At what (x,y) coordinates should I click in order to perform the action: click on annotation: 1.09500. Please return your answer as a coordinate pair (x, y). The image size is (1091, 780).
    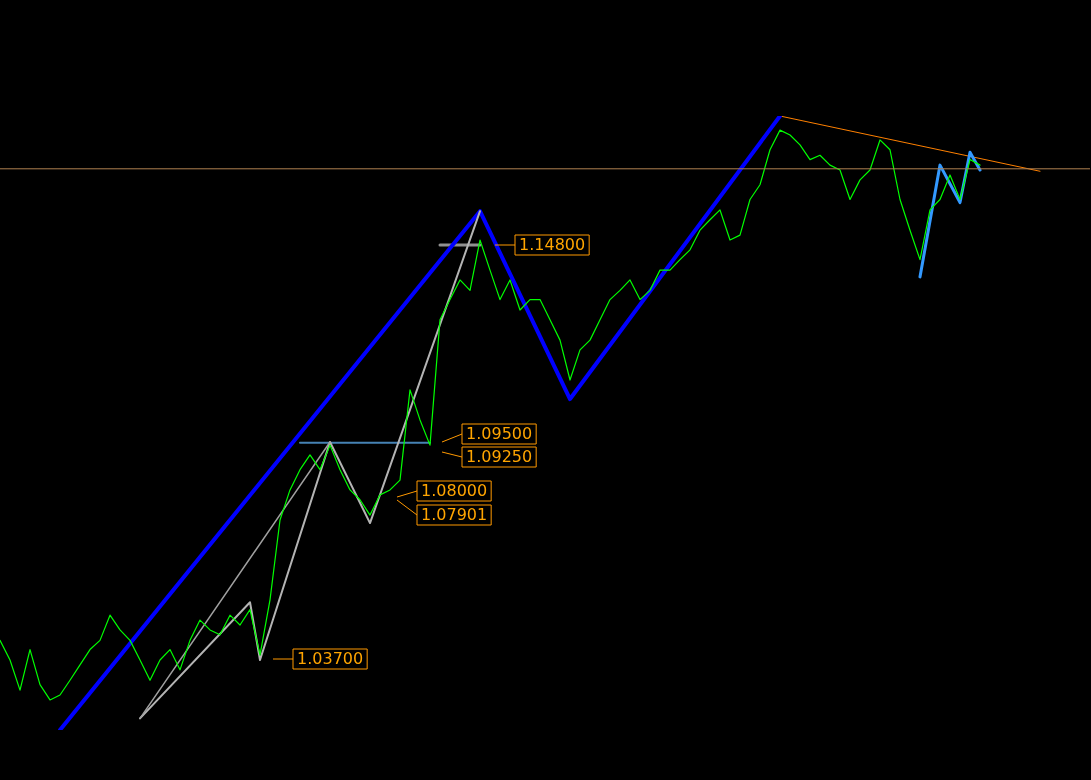
    Looking at the image, I should click on (499, 434).